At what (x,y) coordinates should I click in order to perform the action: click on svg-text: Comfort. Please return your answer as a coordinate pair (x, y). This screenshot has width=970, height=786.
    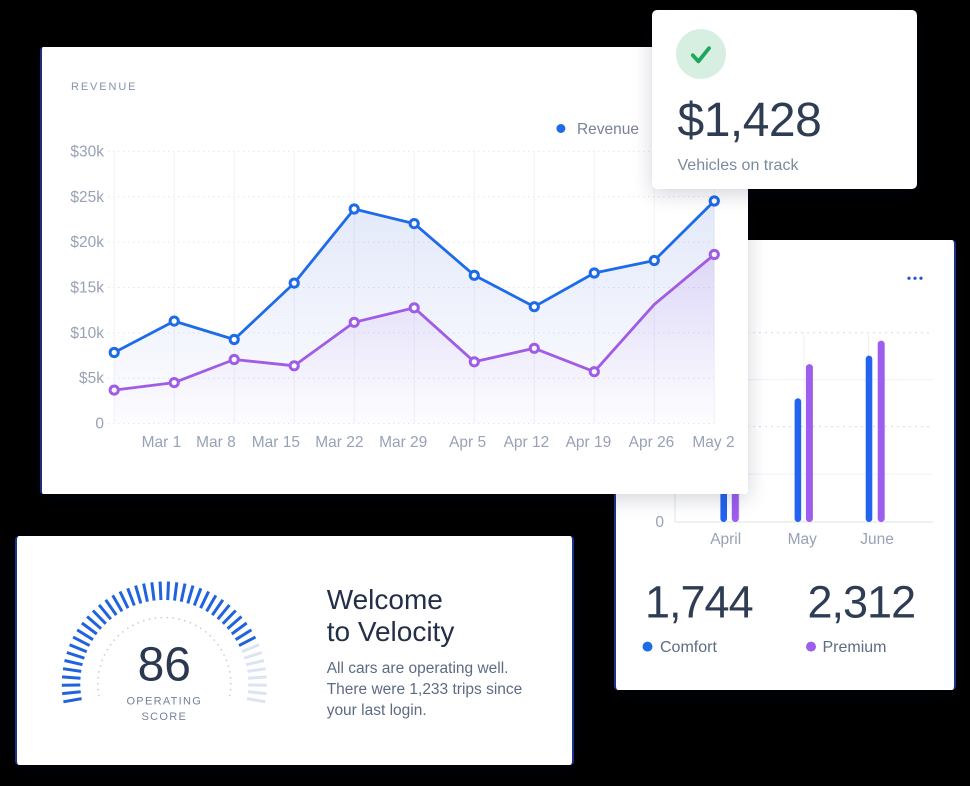
    Looking at the image, I should click on (688, 647).